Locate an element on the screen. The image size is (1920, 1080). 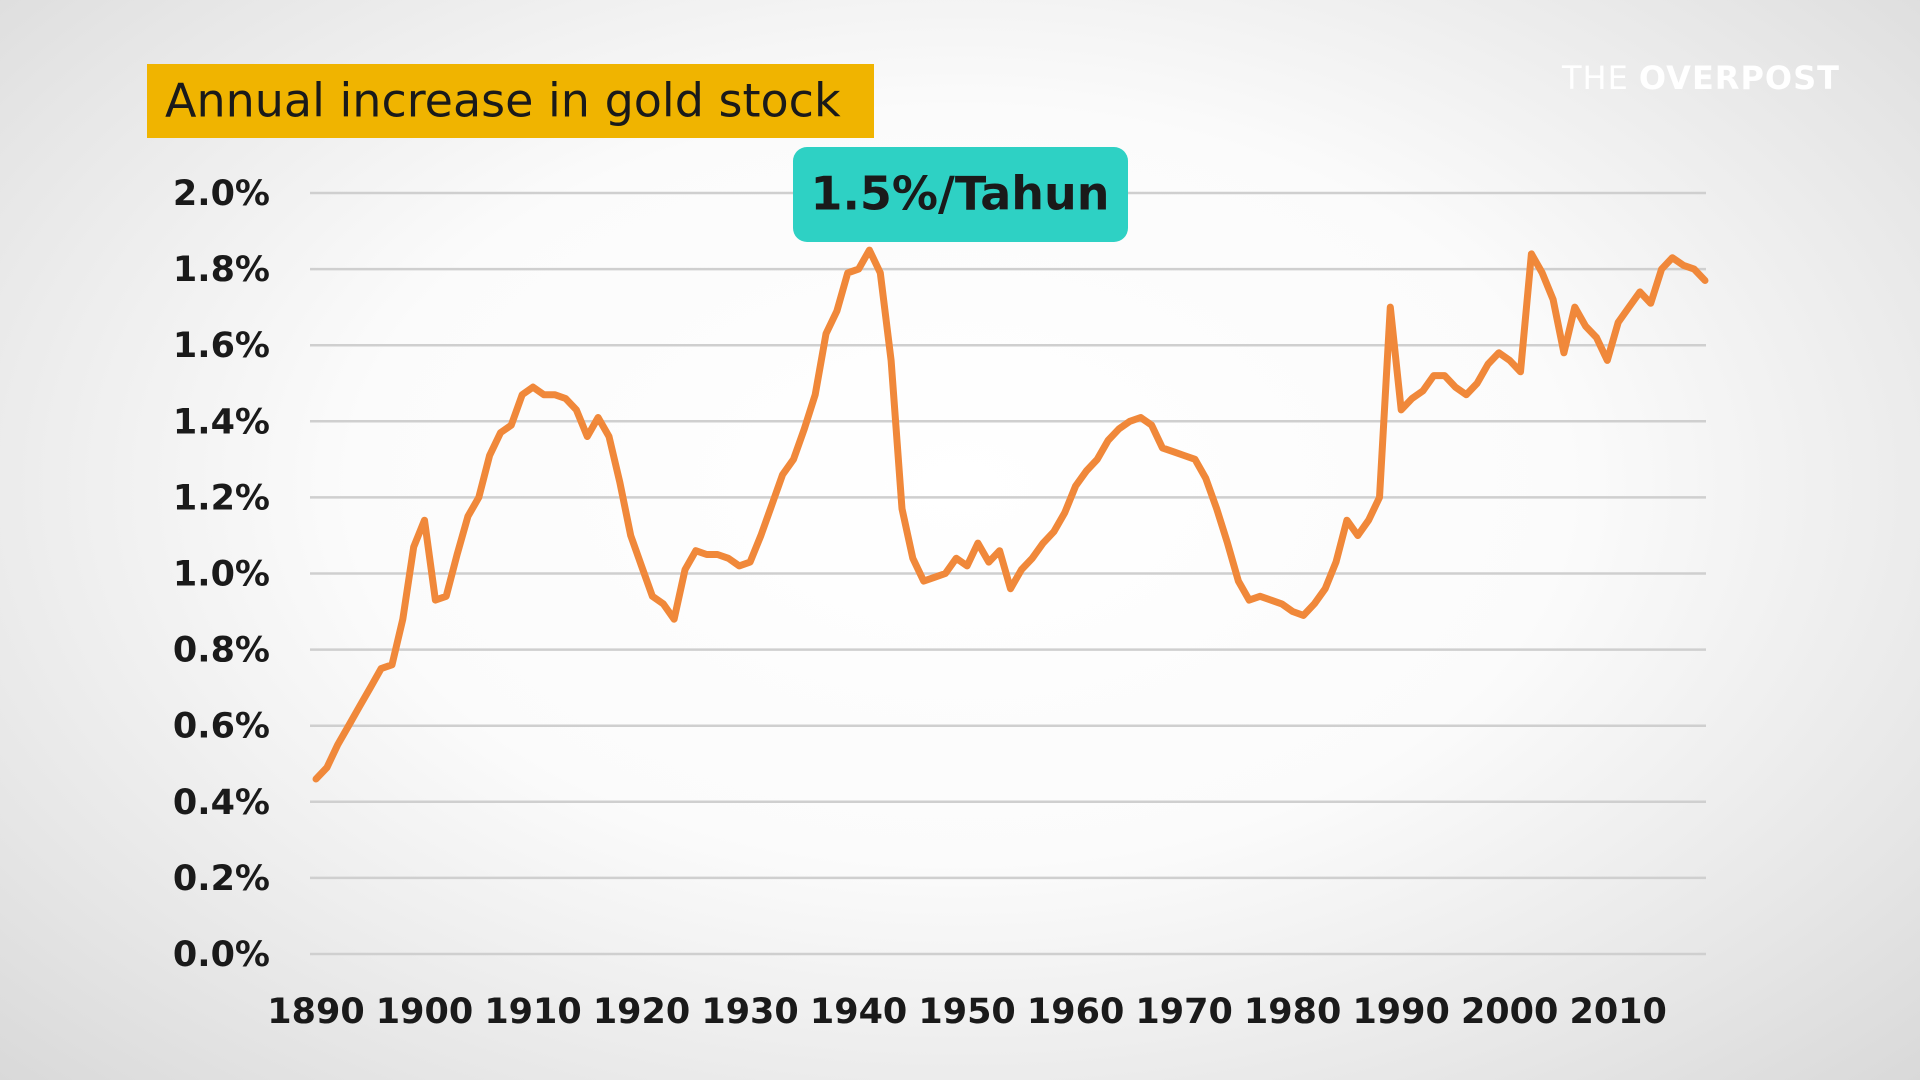
watermark-prefix: THE is located at coordinates (1595, 78).